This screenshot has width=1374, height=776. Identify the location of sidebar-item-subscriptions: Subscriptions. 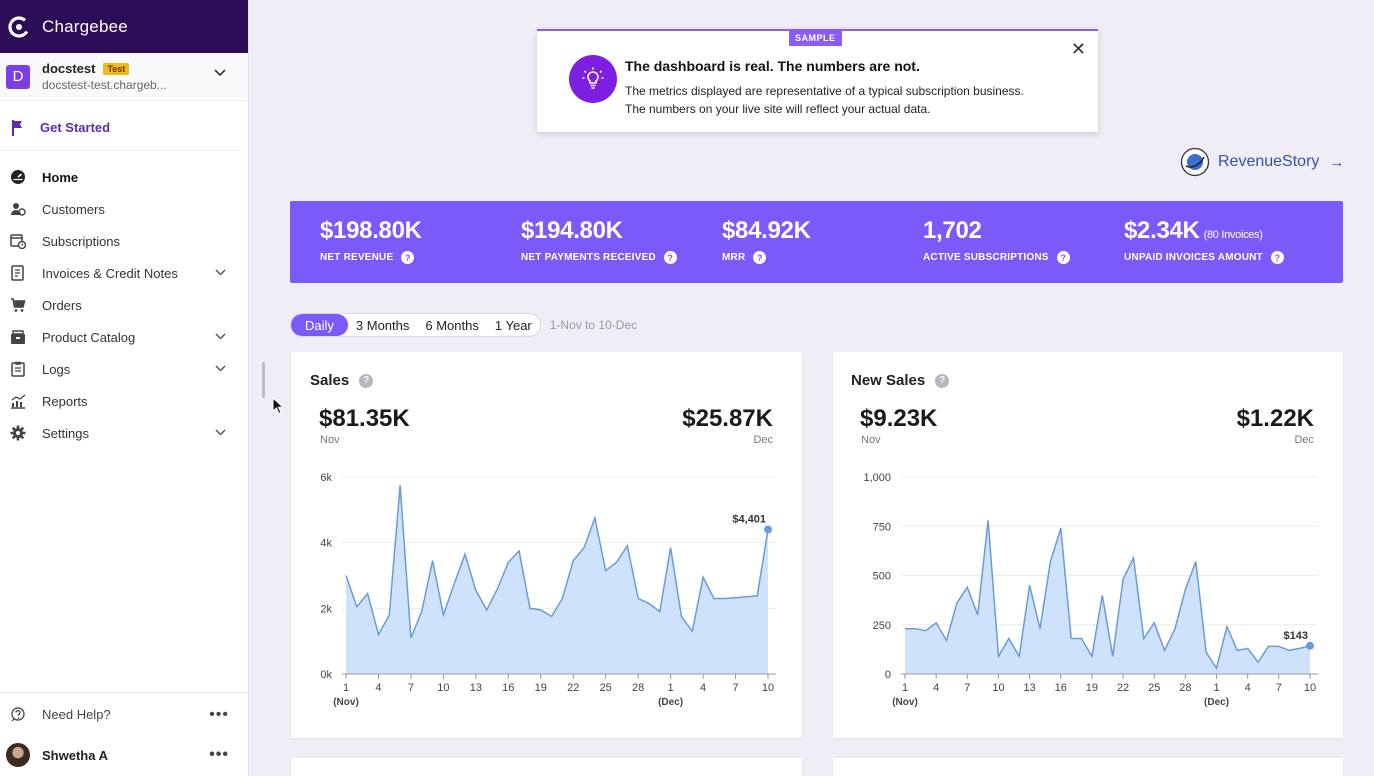
(124, 241).